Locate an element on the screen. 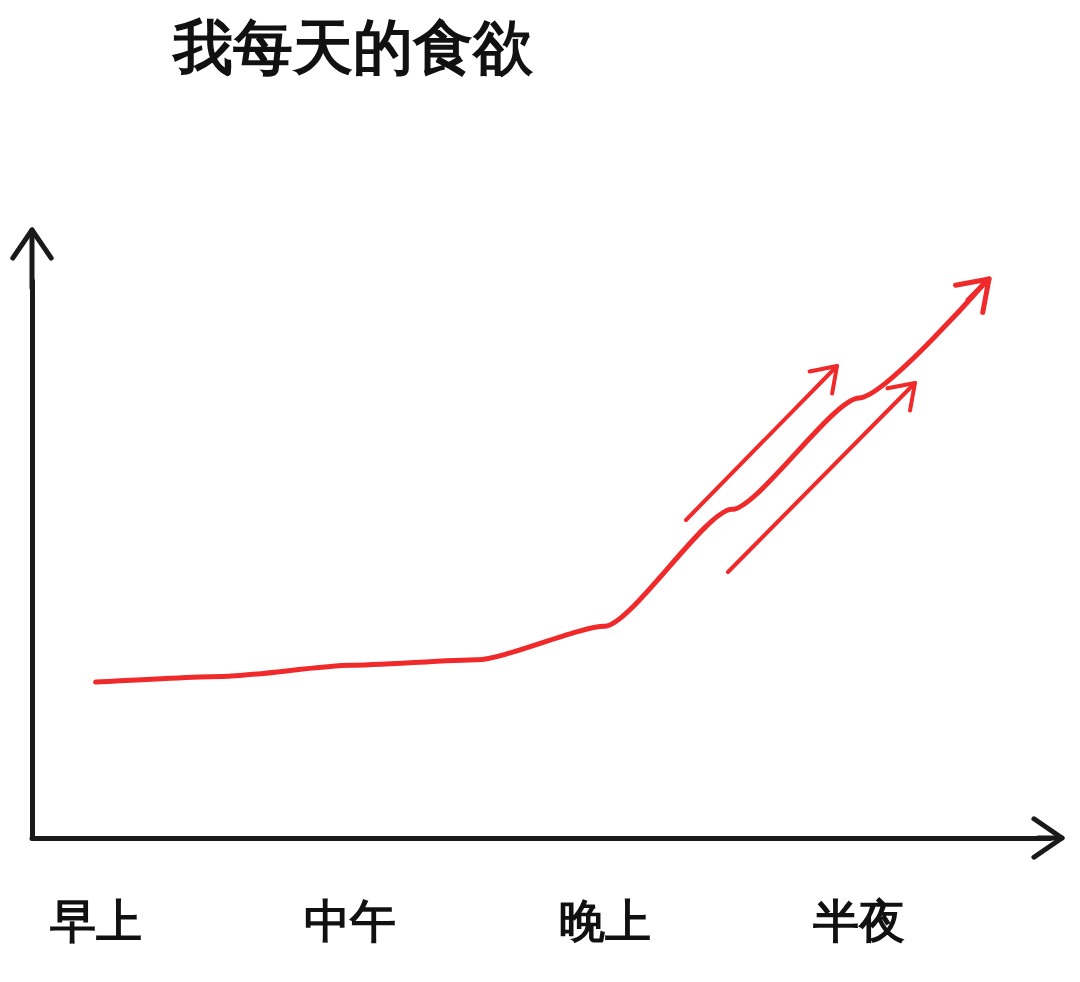 The image size is (1080, 982). x-tick-label: 中午 is located at coordinates (350, 921).